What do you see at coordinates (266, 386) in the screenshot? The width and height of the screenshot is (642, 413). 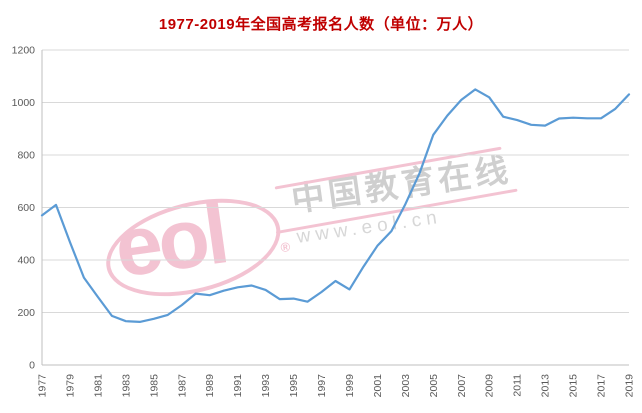 I see `x-axis-tick-label: 1993` at bounding box center [266, 386].